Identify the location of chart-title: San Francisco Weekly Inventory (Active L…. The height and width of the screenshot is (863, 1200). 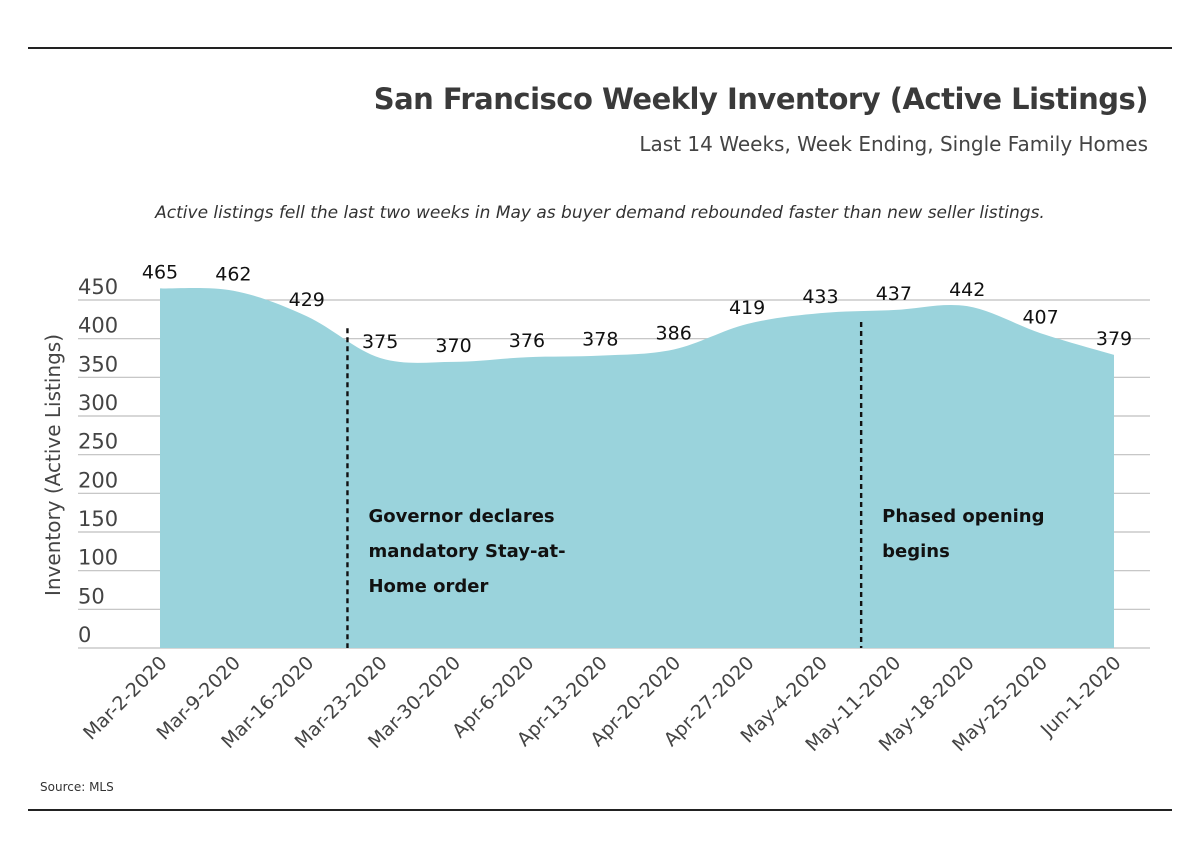
(761, 99).